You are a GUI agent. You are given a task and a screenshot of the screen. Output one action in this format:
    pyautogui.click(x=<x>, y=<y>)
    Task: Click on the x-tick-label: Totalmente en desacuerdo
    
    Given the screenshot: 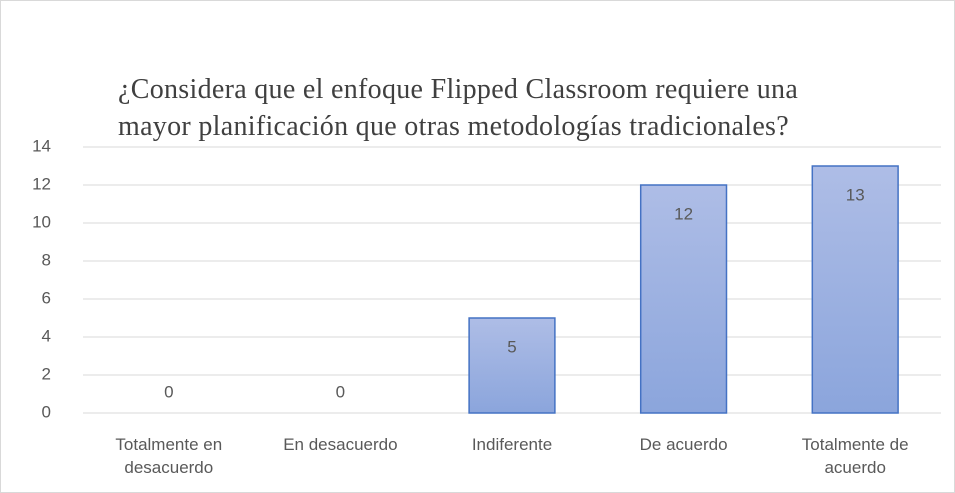 What is the action you would take?
    pyautogui.click(x=169, y=456)
    